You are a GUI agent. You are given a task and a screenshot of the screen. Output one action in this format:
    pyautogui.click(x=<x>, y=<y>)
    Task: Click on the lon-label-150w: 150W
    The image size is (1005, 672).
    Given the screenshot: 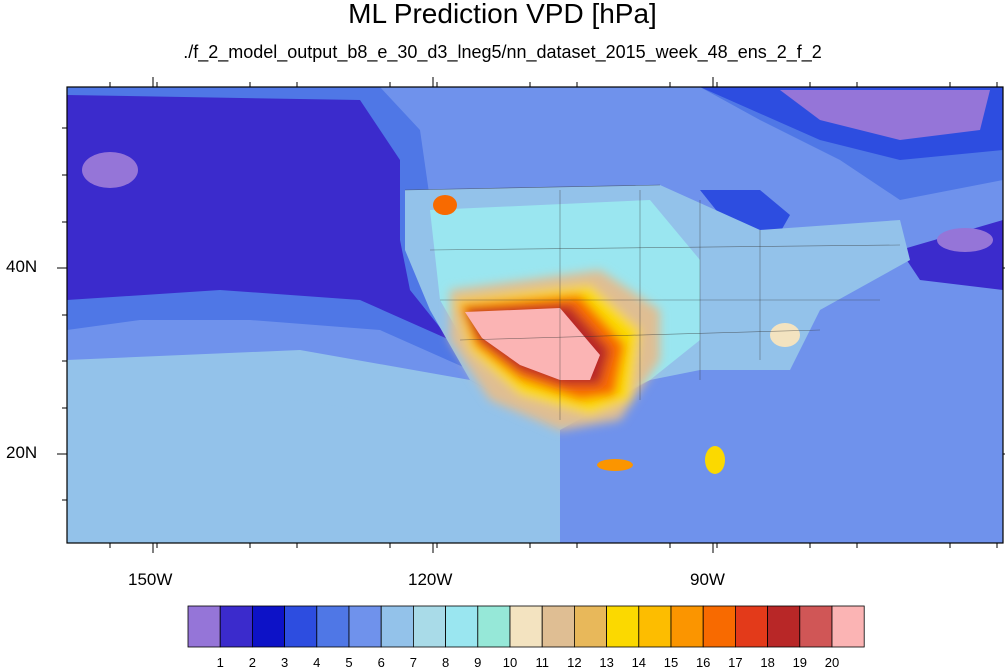 What is the action you would take?
    pyautogui.click(x=150, y=579)
    